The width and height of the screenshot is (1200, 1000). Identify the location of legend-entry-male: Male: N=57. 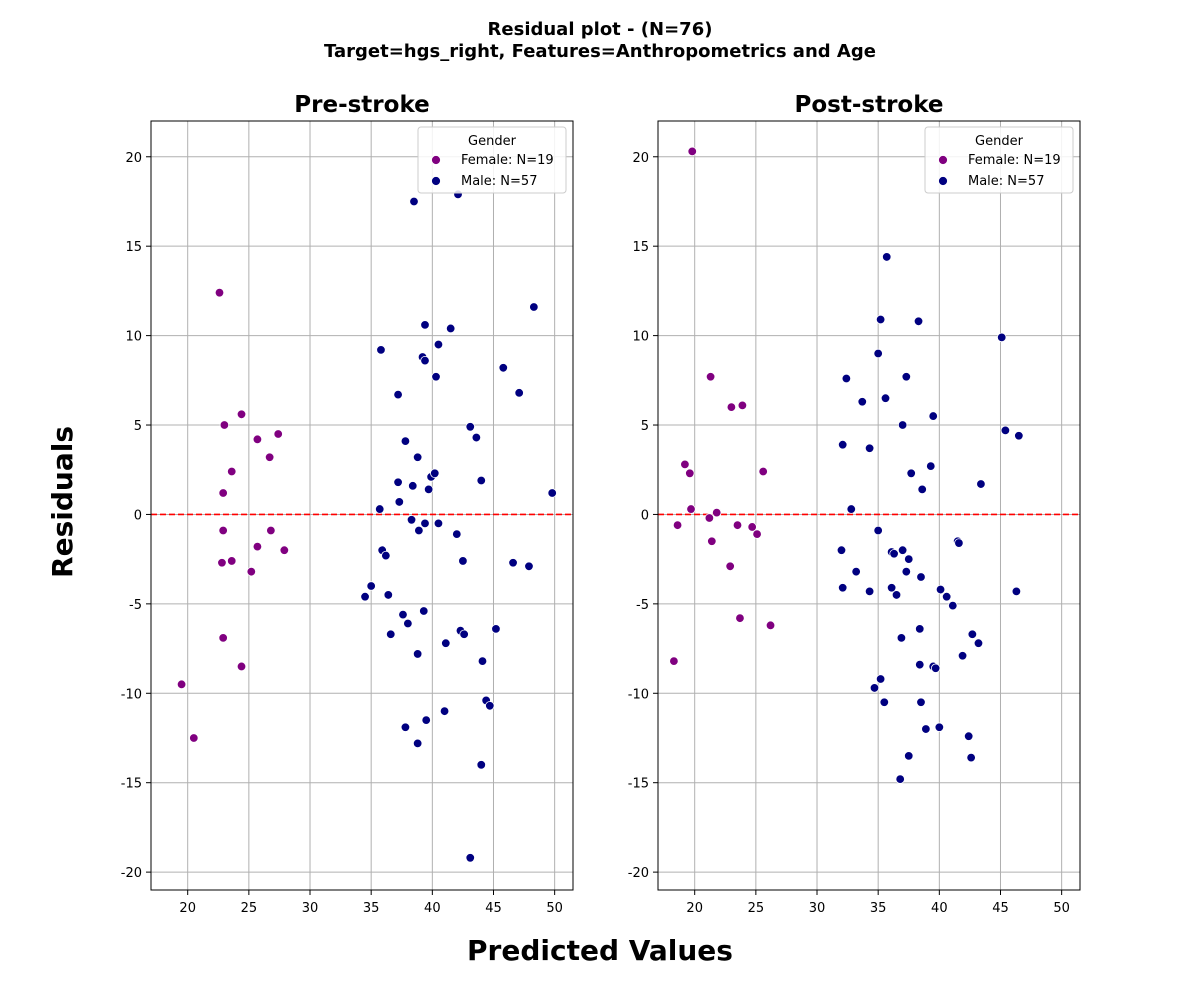
(1006, 181).